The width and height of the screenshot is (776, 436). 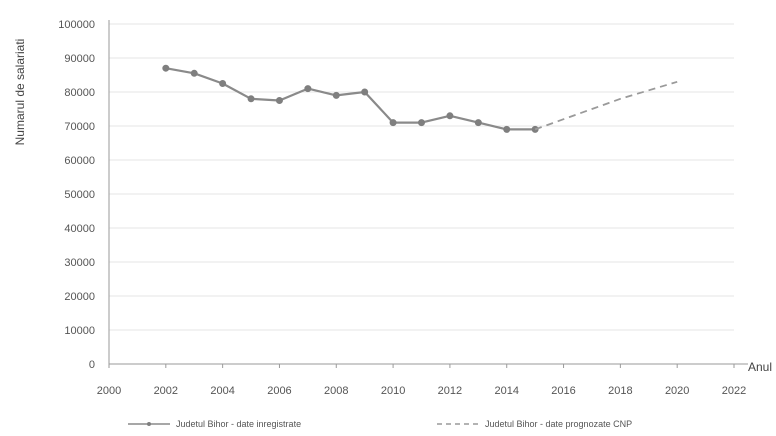 I want to click on x-tick-label: 2010, so click(x=393, y=391).